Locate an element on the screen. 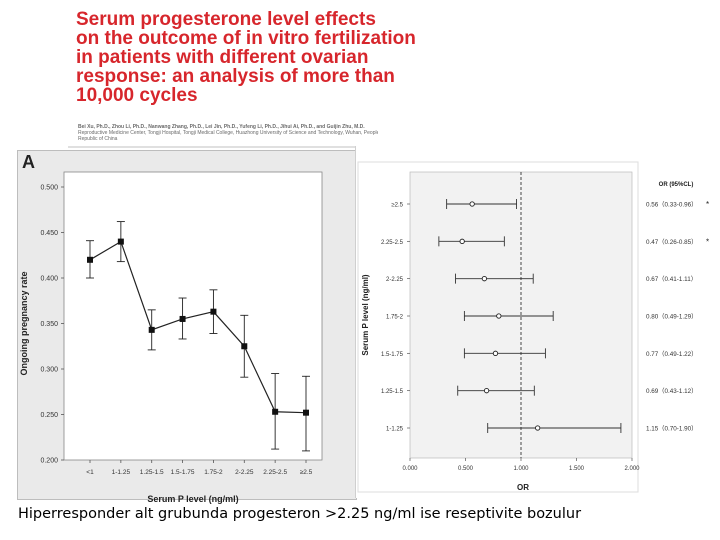  panel-a-label: A is located at coordinates (28, 162).